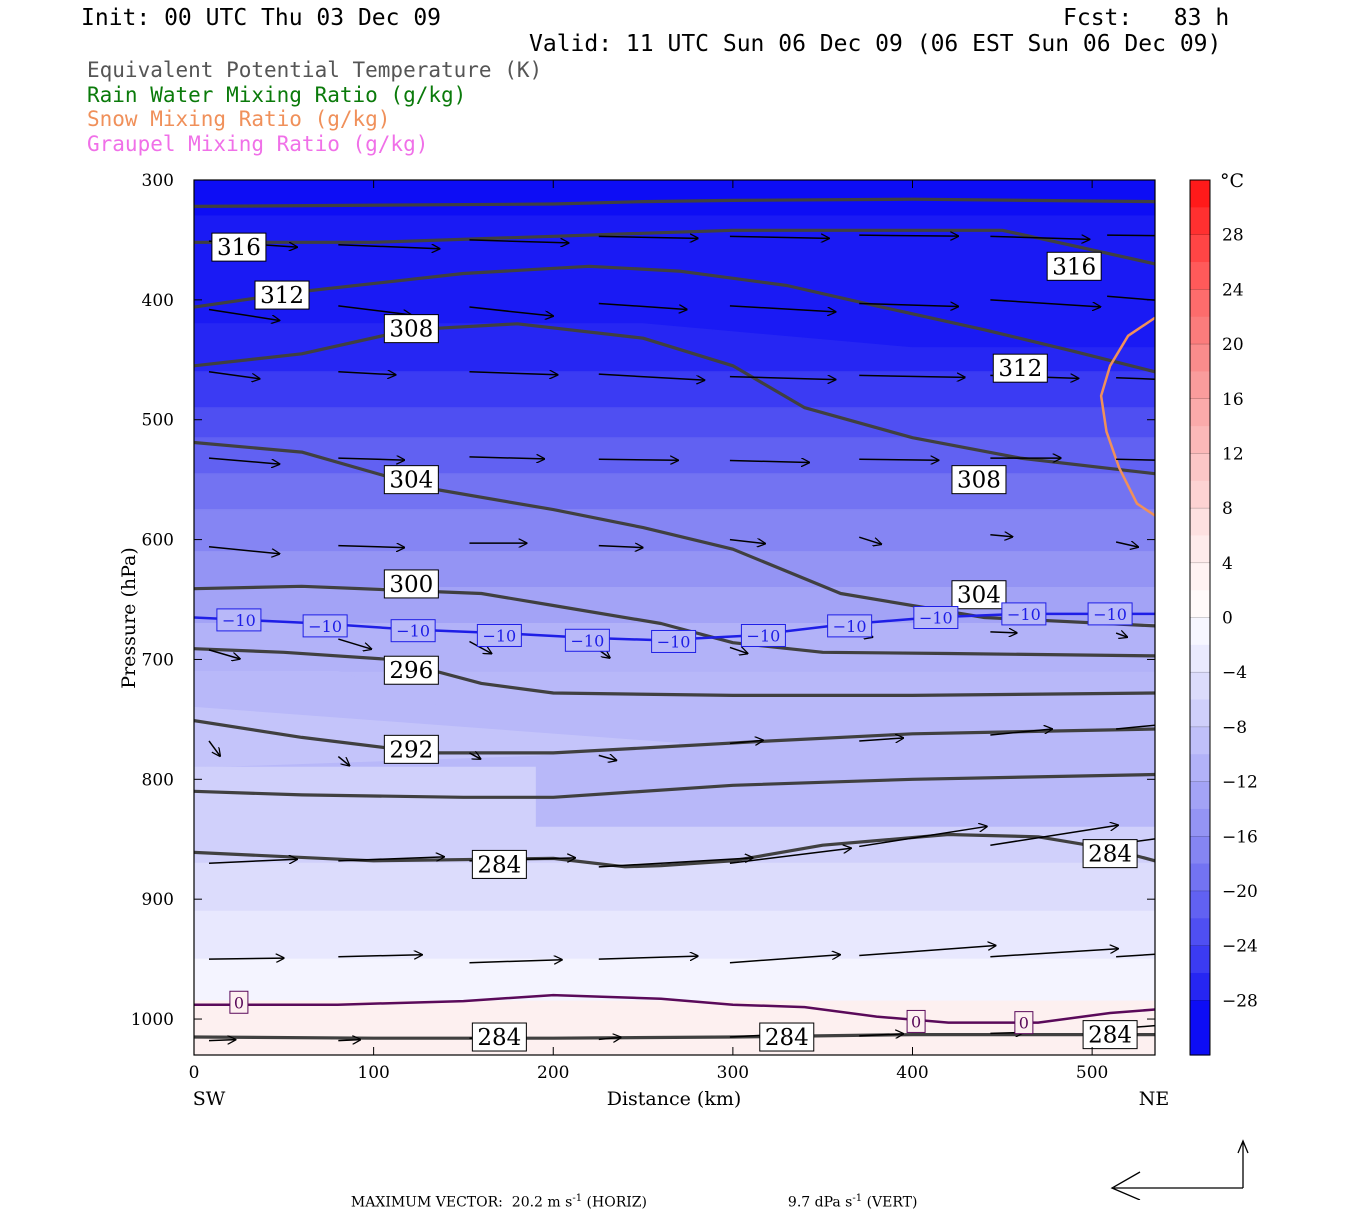  Describe the element at coordinates (411, 750) in the screenshot. I see `theta-e-label: 292` at that location.